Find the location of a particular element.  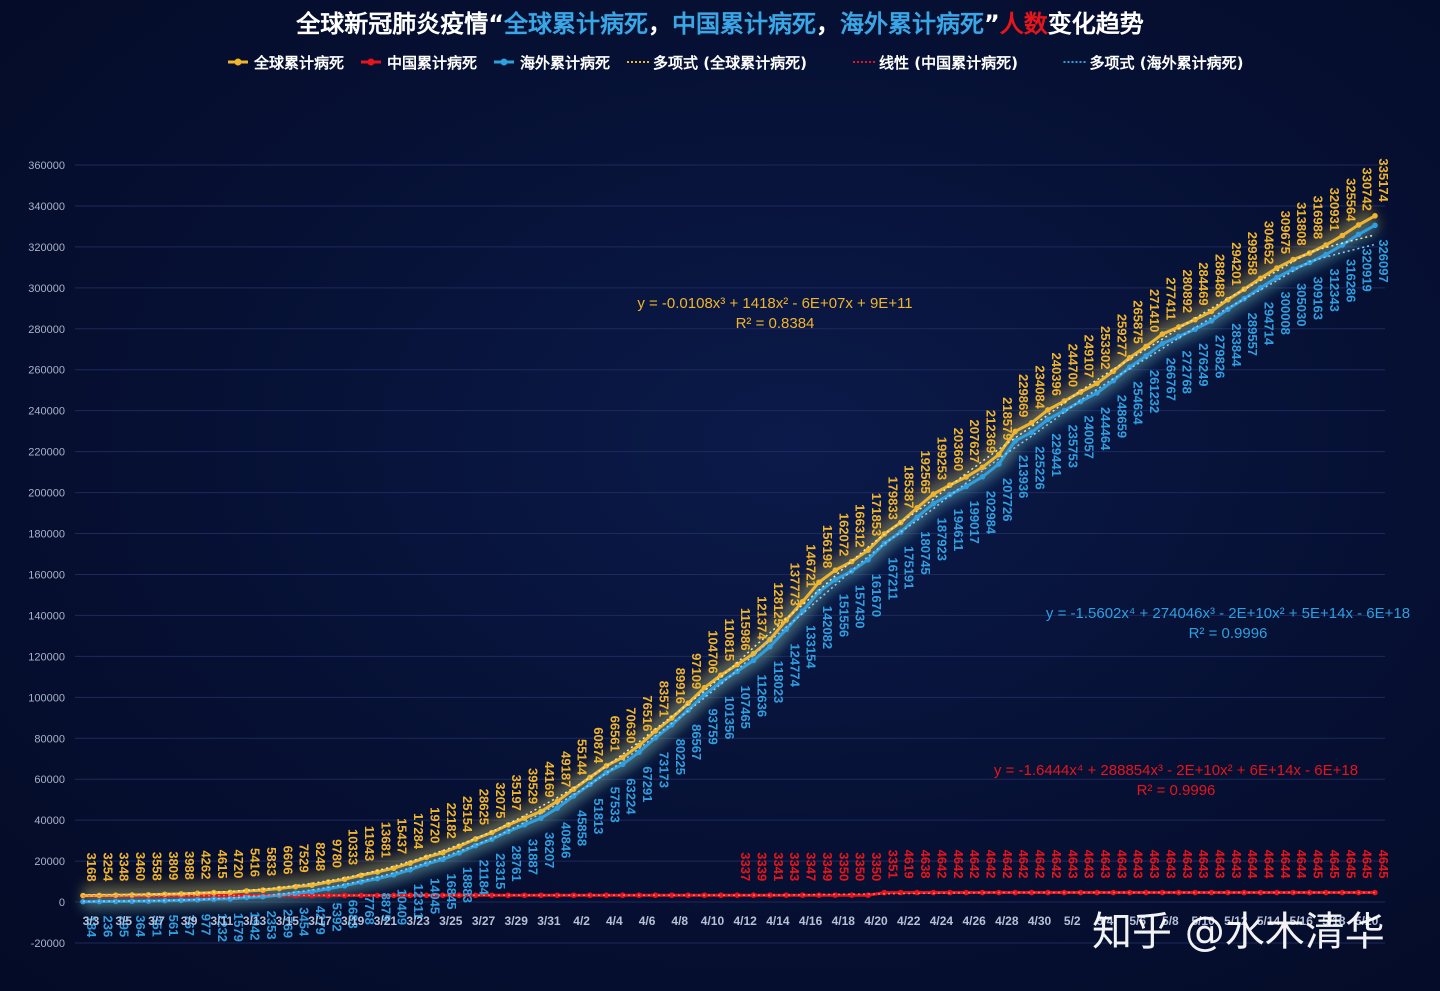

china-data-label: 3349 is located at coordinates (827, 866).